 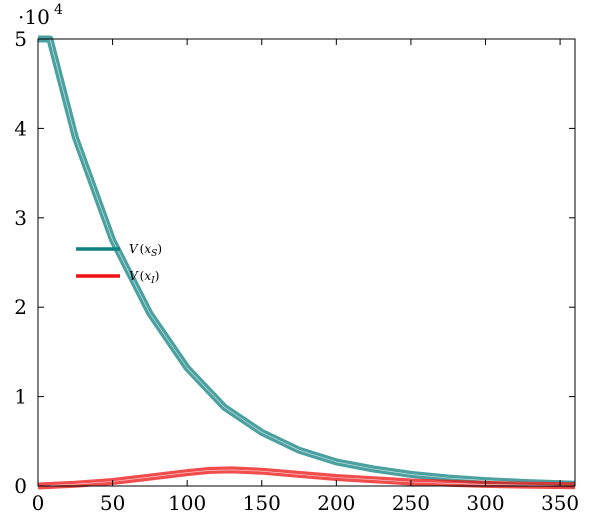 I want to click on x-tick-label: 200, so click(x=336, y=503).